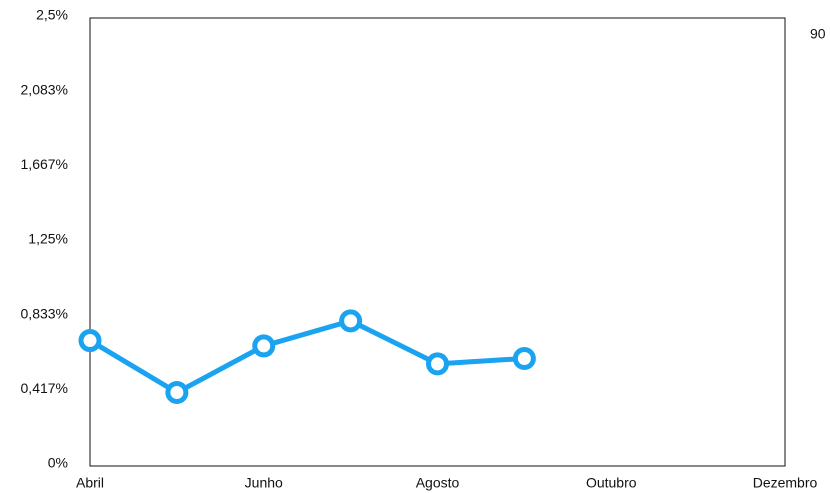  I want to click on x-tick-label: Outubro, so click(611, 483).